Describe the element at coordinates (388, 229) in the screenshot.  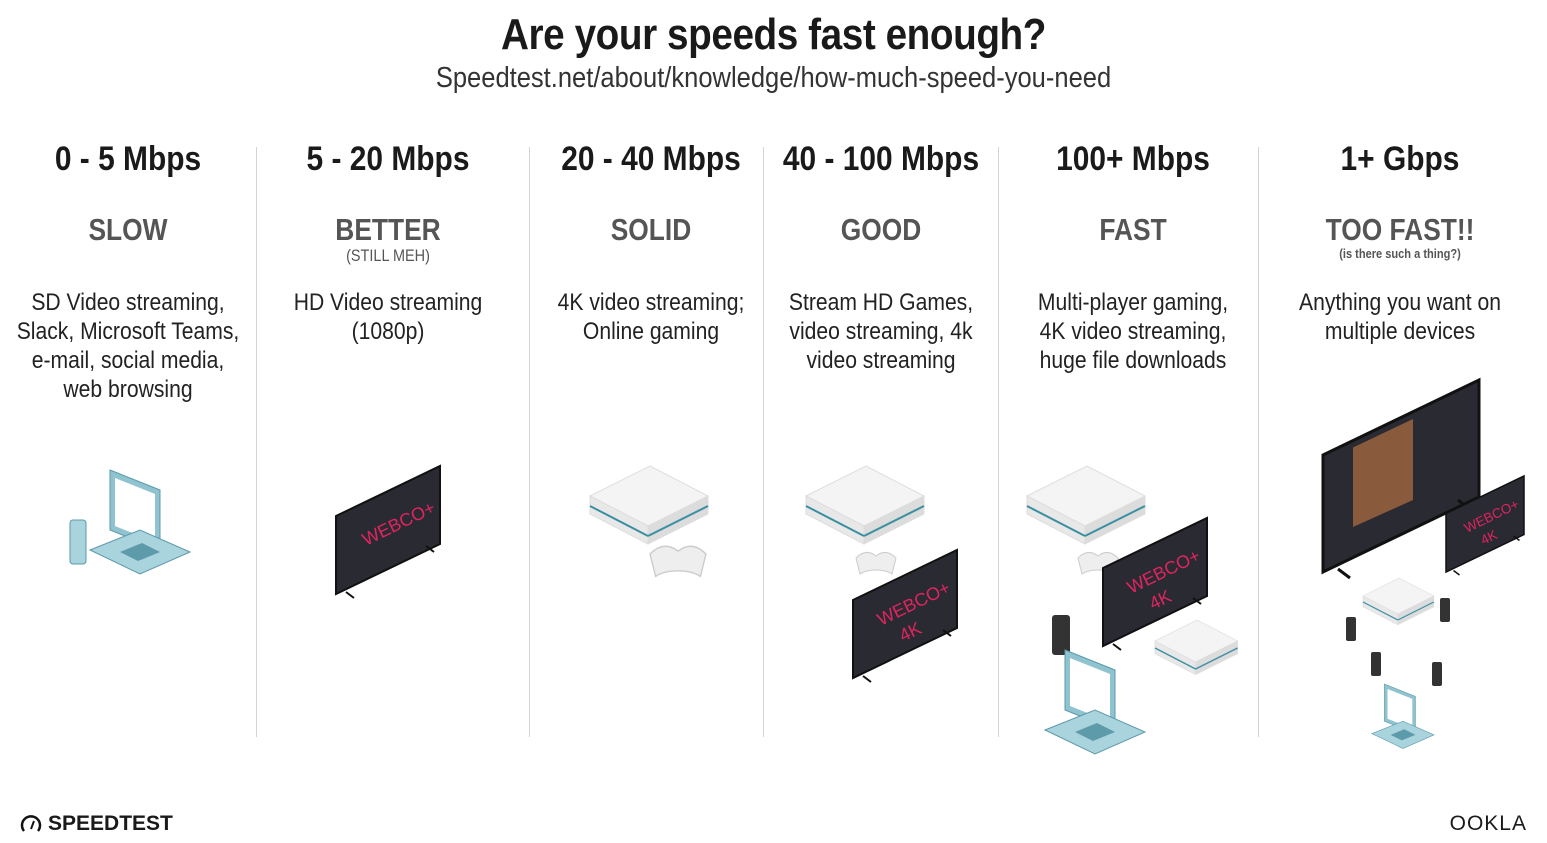
I see `speed-rating: BETTER` at that location.